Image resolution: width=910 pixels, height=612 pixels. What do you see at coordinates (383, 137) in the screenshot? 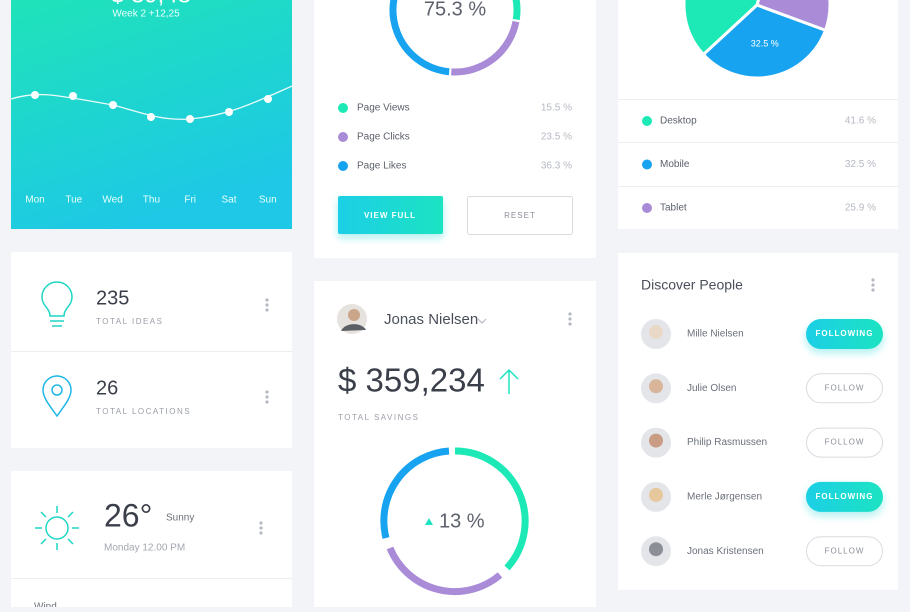
I see `legend-label: Page Clicks` at bounding box center [383, 137].